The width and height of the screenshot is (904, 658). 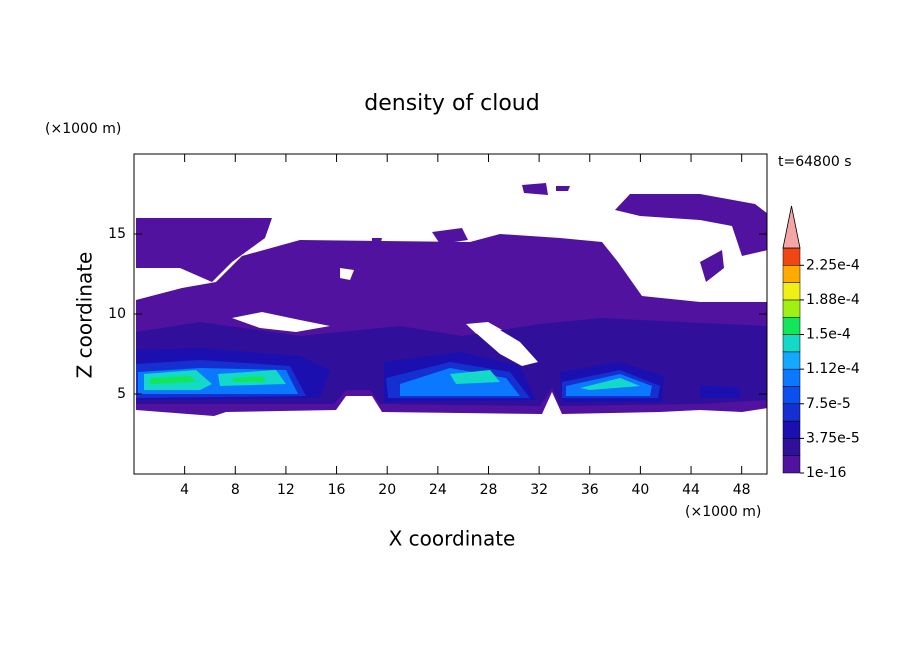 What do you see at coordinates (121, 394) in the screenshot?
I see `y-tick-label: 5` at bounding box center [121, 394].